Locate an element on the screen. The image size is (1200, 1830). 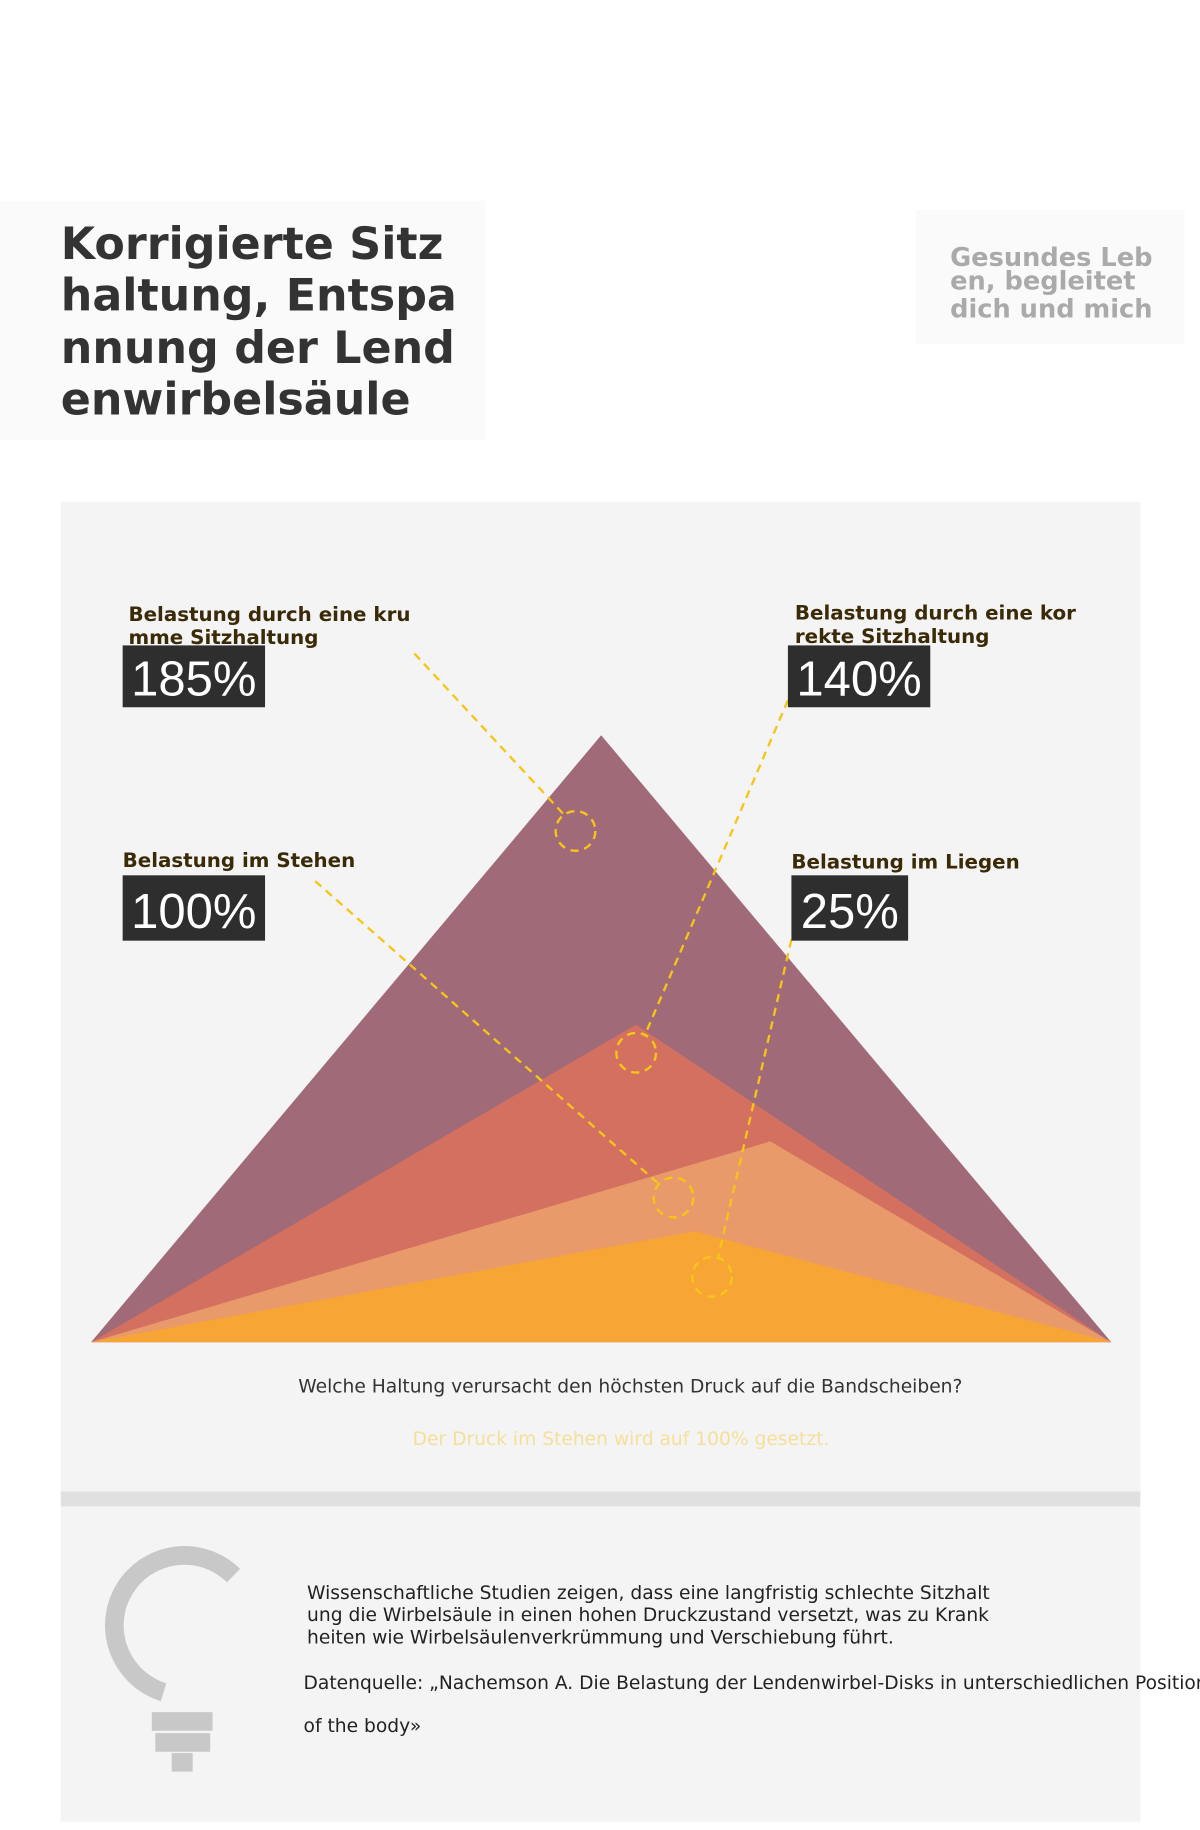
connectors is located at coordinates (553, 975).